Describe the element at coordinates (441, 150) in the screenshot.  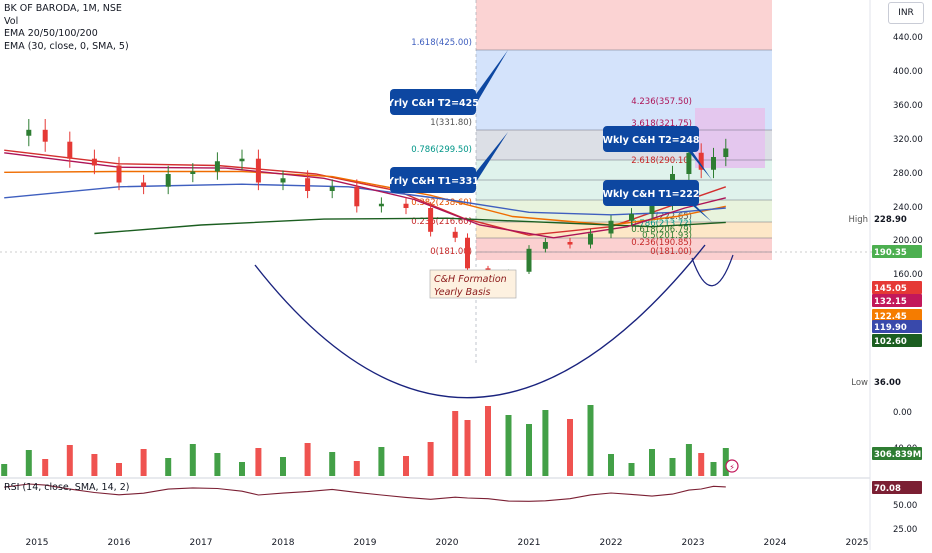
I see `fib-yearly-label: 0.786(299.50)` at that location.